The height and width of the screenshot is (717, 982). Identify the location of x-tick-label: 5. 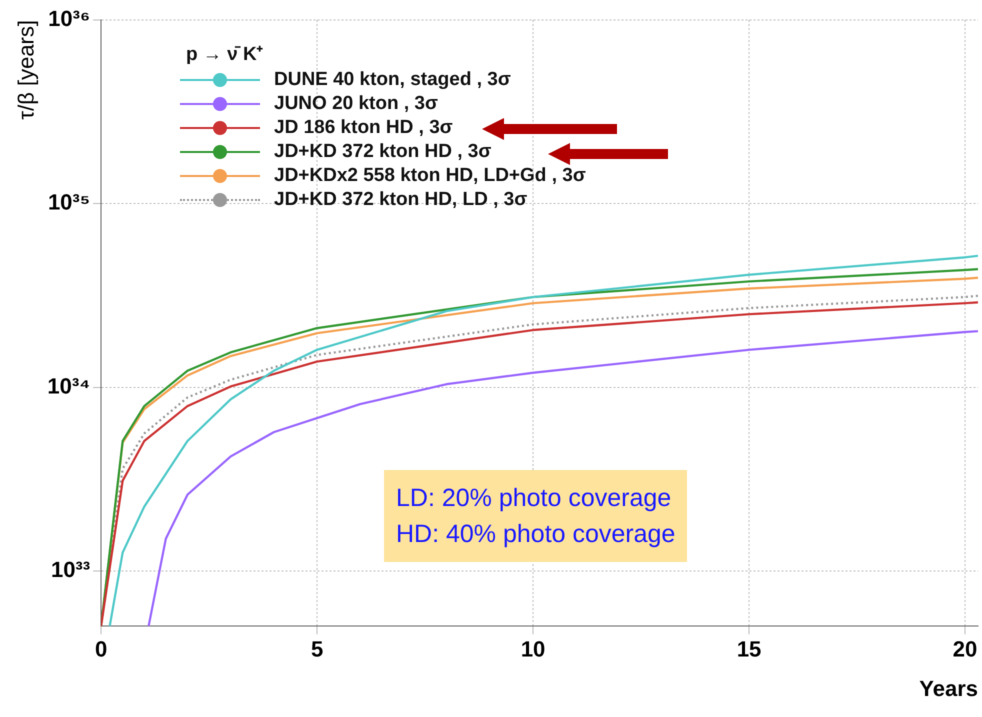
(317, 649).